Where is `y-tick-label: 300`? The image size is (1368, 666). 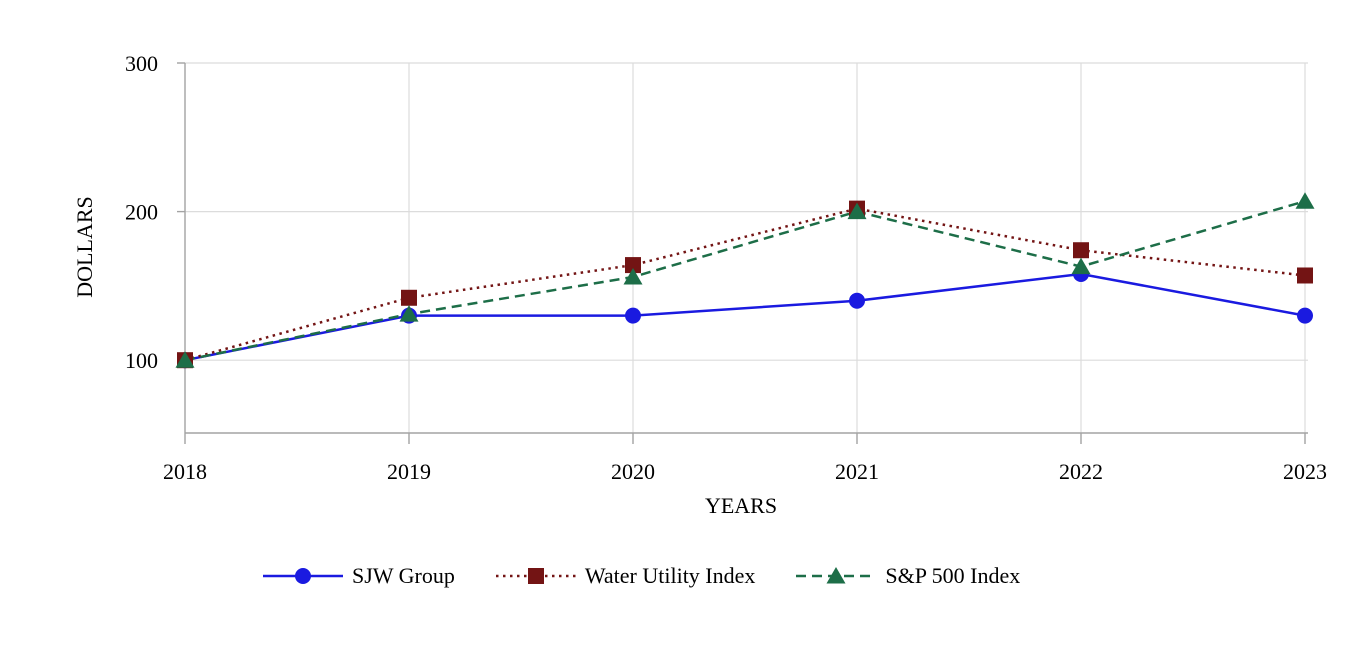 y-tick-label: 300 is located at coordinates (141, 63).